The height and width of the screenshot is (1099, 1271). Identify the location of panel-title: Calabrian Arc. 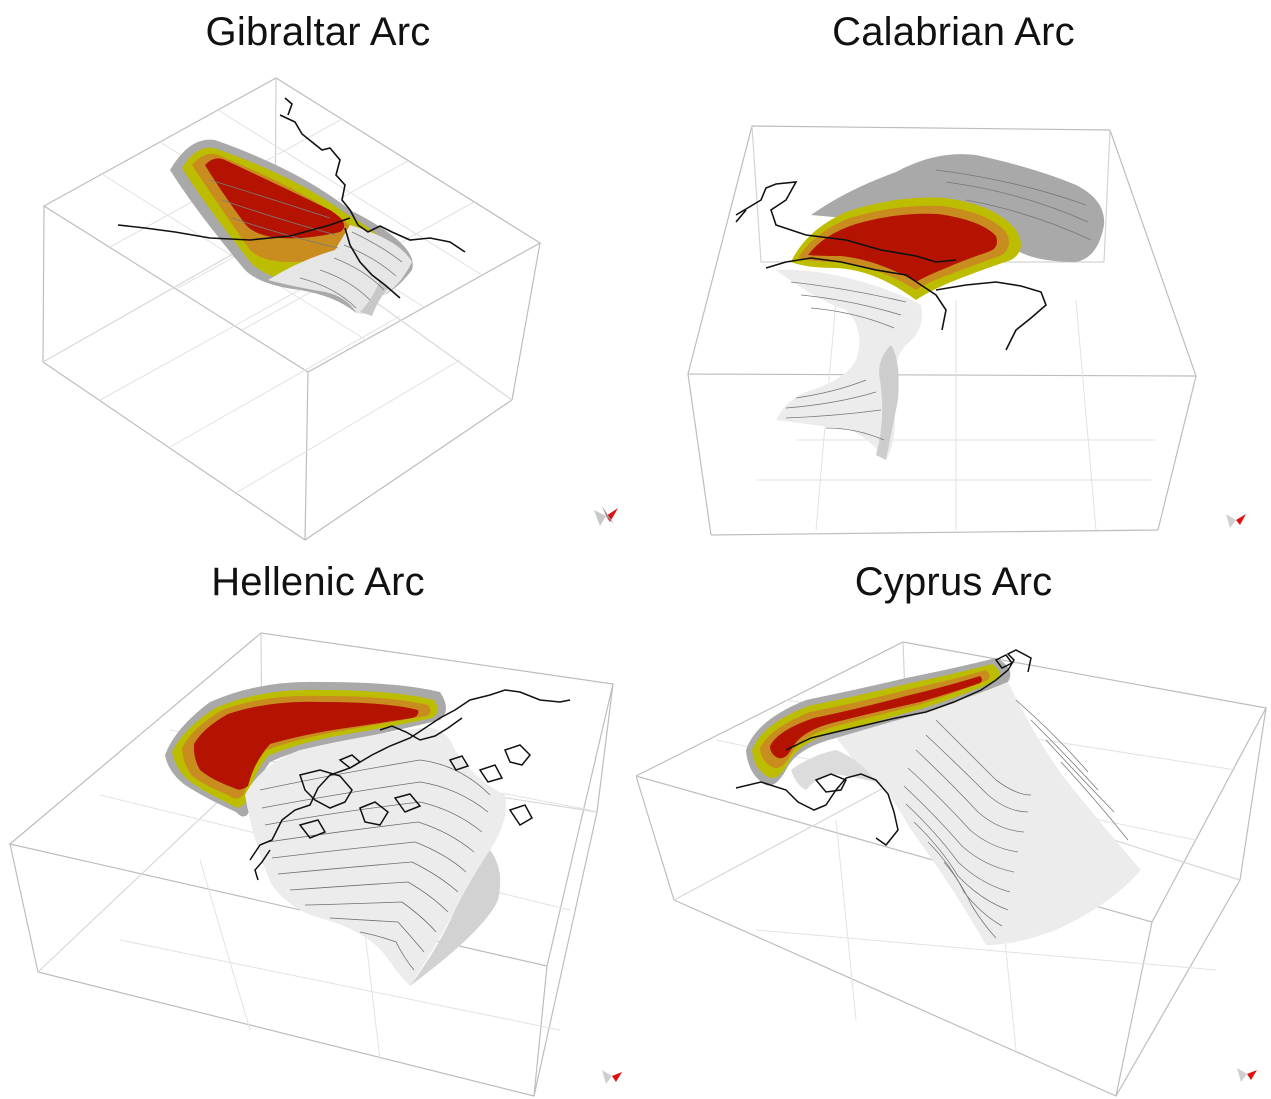
(953, 32).